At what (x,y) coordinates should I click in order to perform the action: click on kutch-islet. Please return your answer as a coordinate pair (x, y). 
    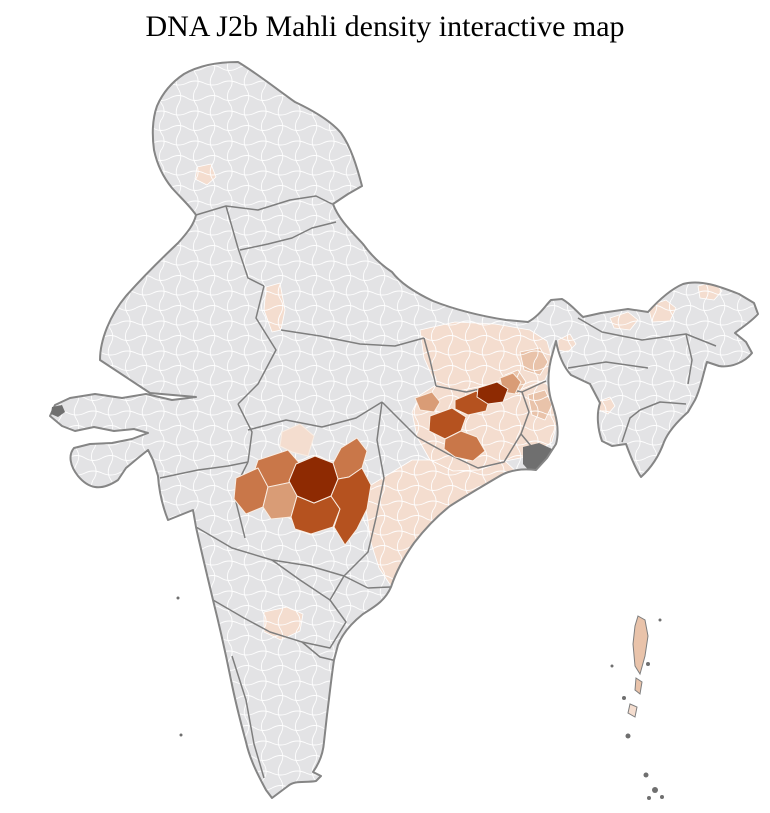
    Looking at the image, I should click on (58, 411).